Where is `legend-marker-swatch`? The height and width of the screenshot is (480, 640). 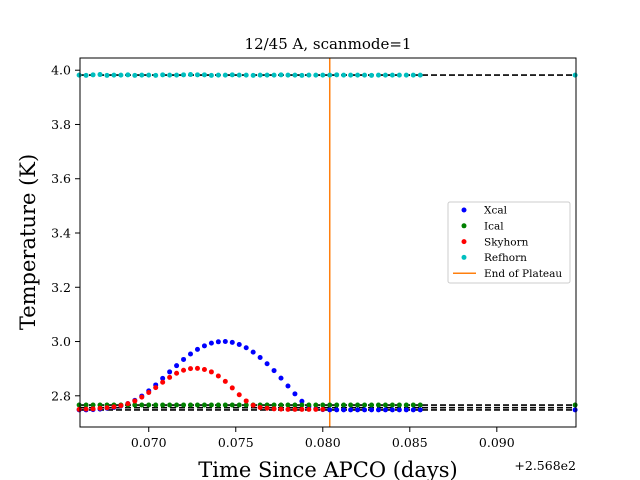
legend-marker-swatch is located at coordinates (464, 210).